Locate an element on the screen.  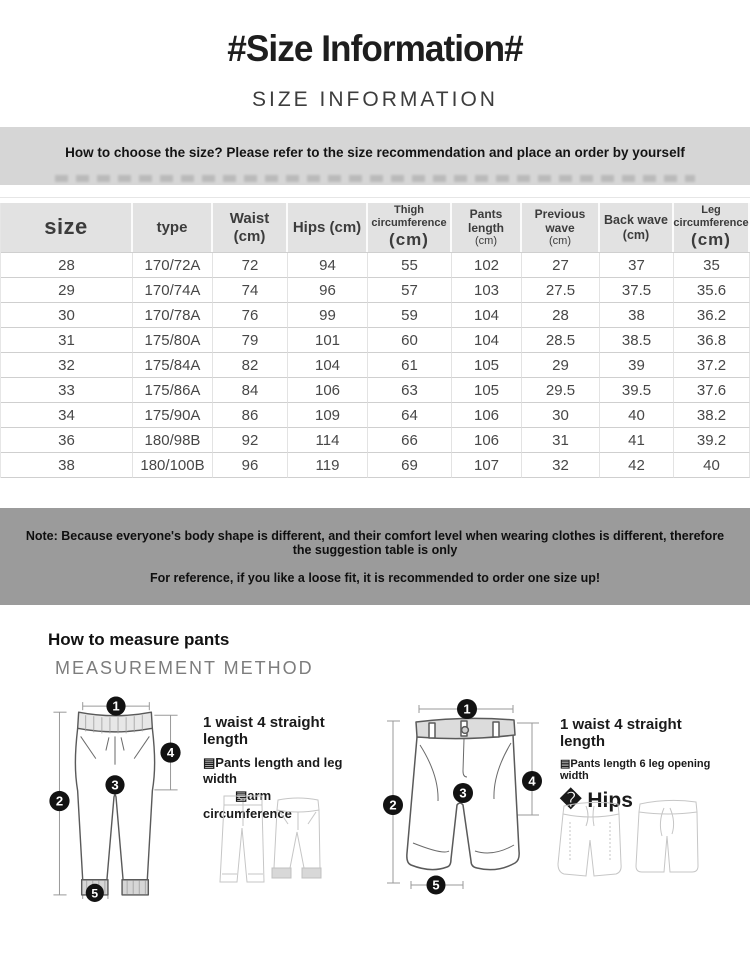
table-cell: 86 is located at coordinates (250, 415).